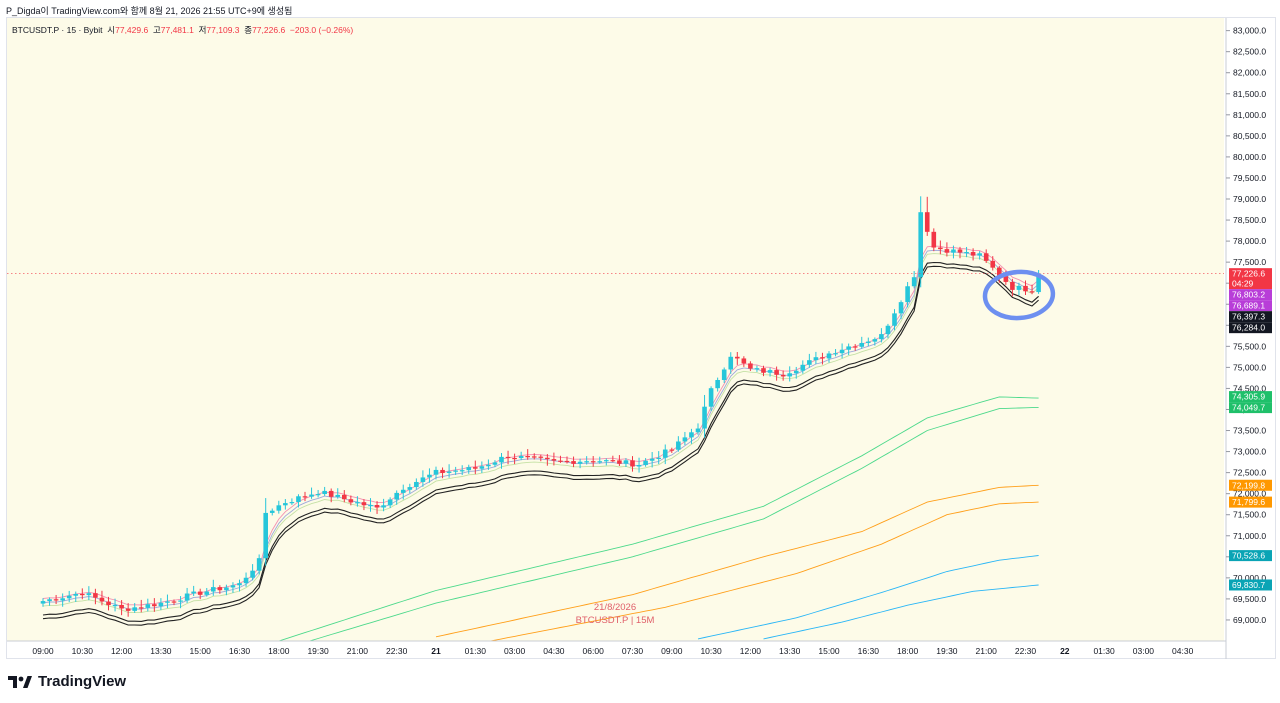  What do you see at coordinates (57, 30) in the screenshot?
I see `symbol-title: BTCUSDT.P · 15 · Bybit` at bounding box center [57, 30].